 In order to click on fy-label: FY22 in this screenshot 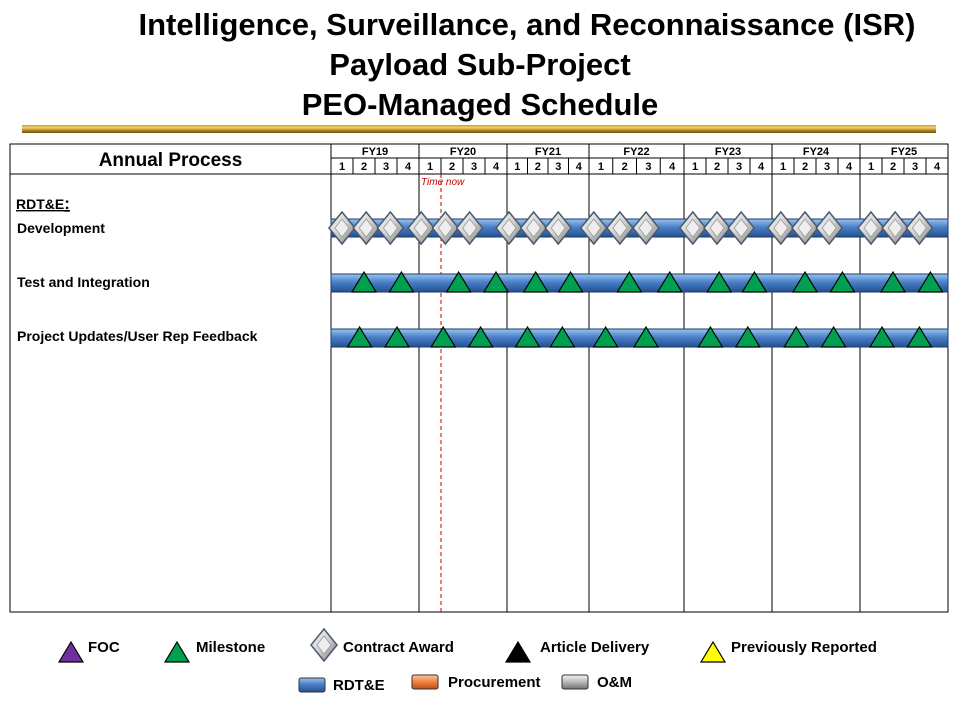, I will do `click(636, 152)`.